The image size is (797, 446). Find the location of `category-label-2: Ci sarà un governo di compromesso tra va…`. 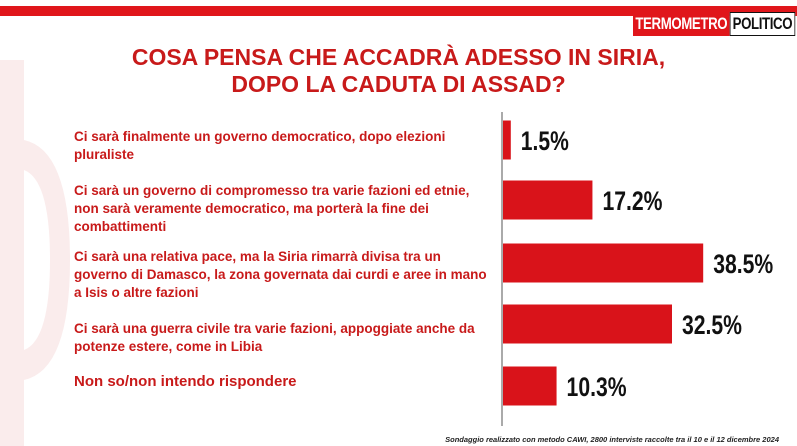

category-label-2: Ci sarà un governo di compromesso tra va… is located at coordinates (272, 208).